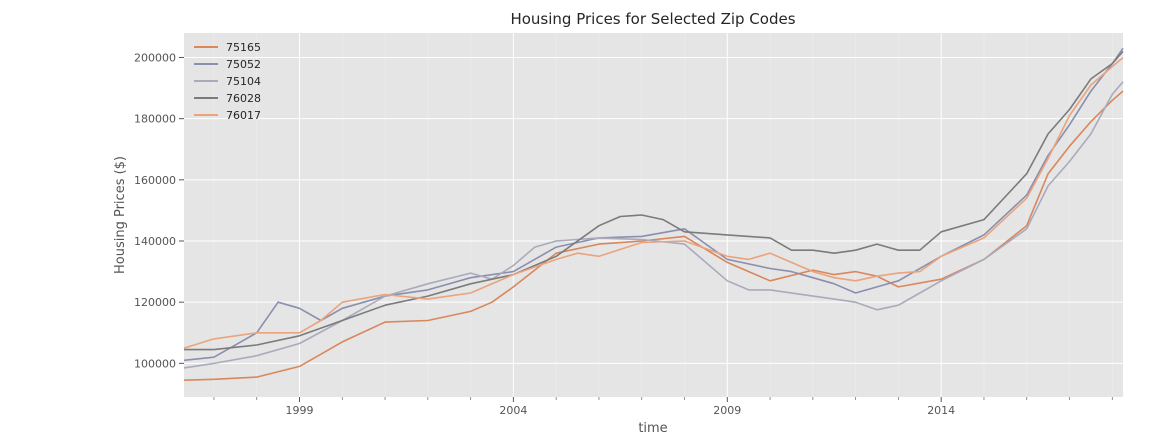 The width and height of the screenshot is (1151, 434). I want to click on y-tick-label: 160000, so click(155, 180).